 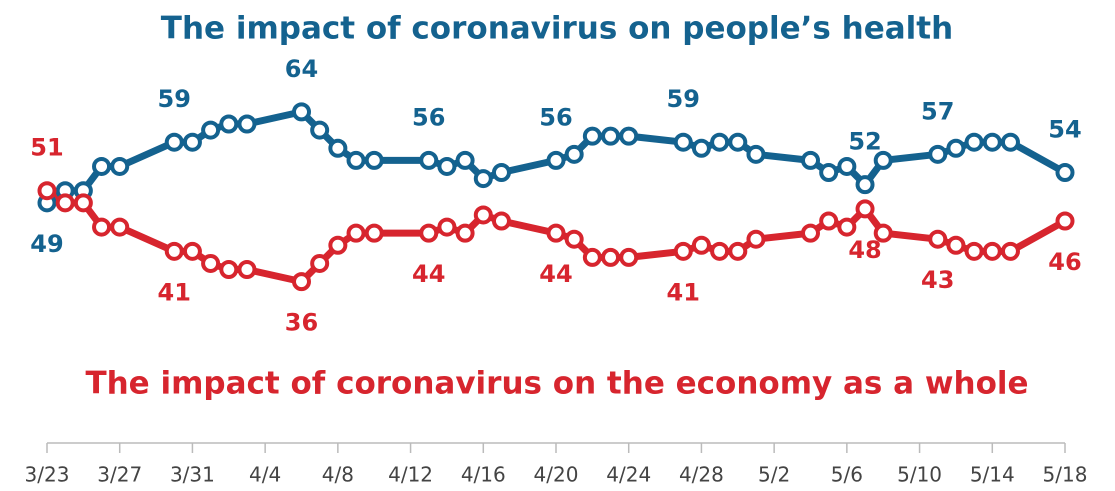 What do you see at coordinates (265, 475) in the screenshot?
I see `x-tick-label: 4/4` at bounding box center [265, 475].